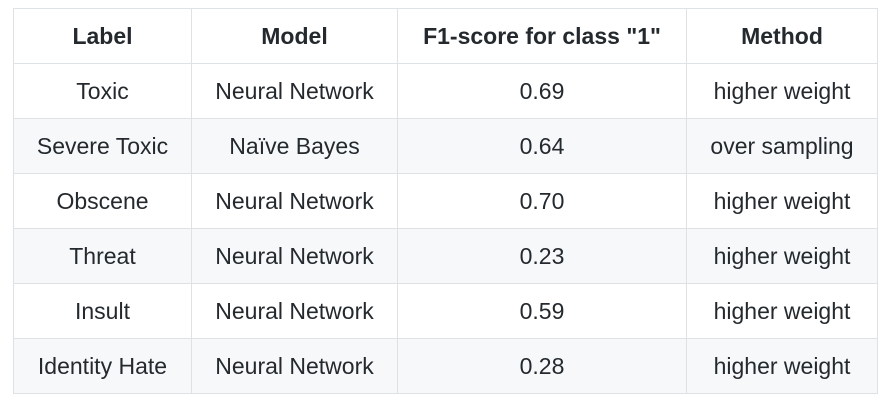 The width and height of the screenshot is (890, 414). What do you see at coordinates (542, 366) in the screenshot?
I see `cell-f1-score: 0.28` at bounding box center [542, 366].